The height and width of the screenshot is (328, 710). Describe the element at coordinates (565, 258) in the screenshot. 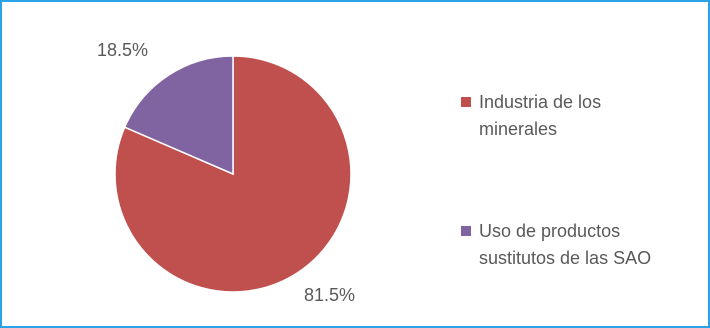

I see `legend-label-sao-line2: sustitutos de las SAO` at that location.